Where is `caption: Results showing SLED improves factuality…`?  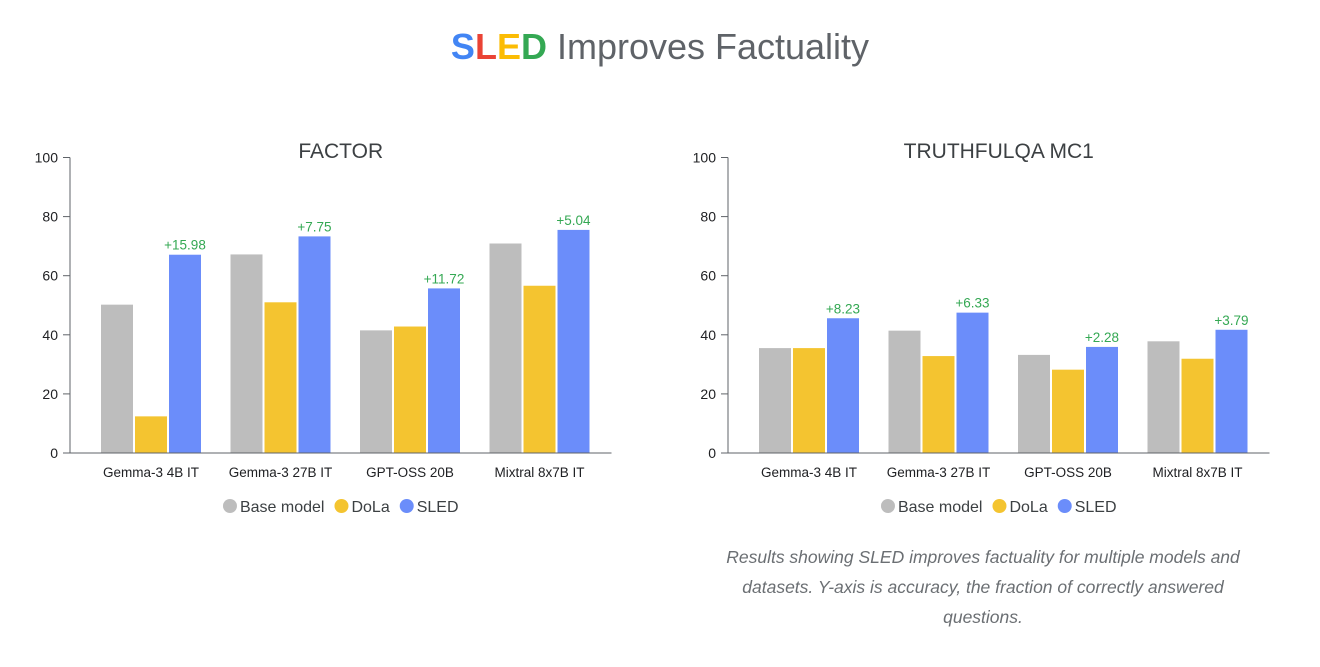
caption: Results showing SLED improves factuality… is located at coordinates (983, 587).